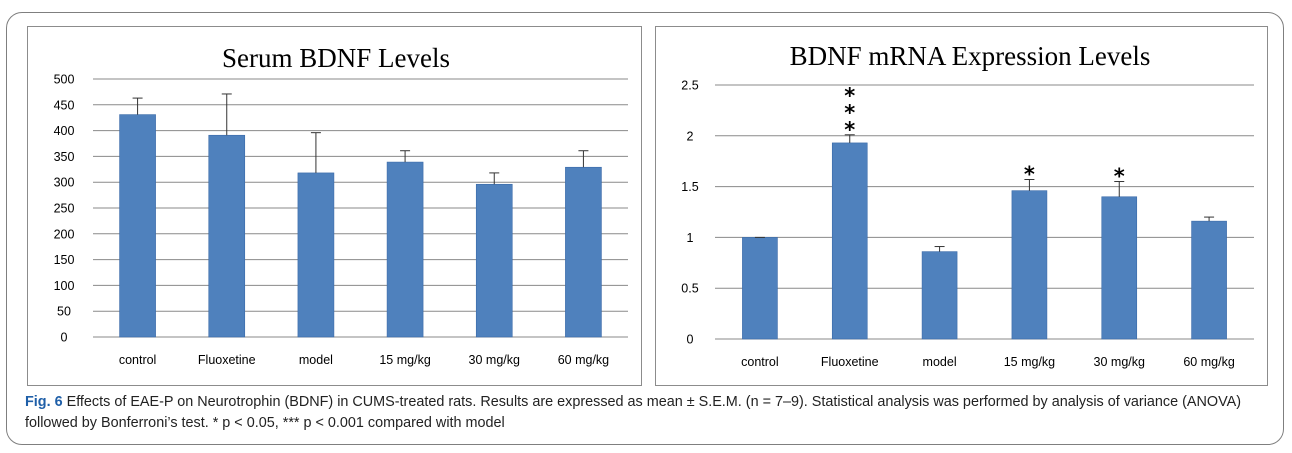 The width and height of the screenshot is (1292, 453). I want to click on chart-title: Serum BDNF Levels, so click(336, 58).